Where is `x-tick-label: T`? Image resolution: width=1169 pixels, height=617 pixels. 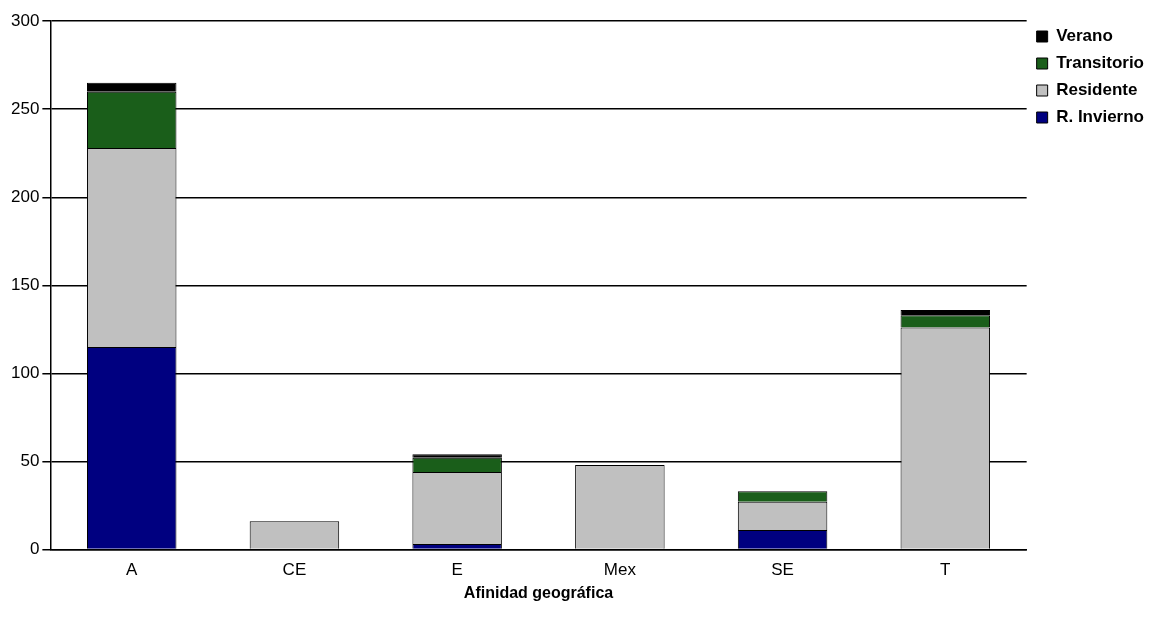 x-tick-label: T is located at coordinates (945, 570).